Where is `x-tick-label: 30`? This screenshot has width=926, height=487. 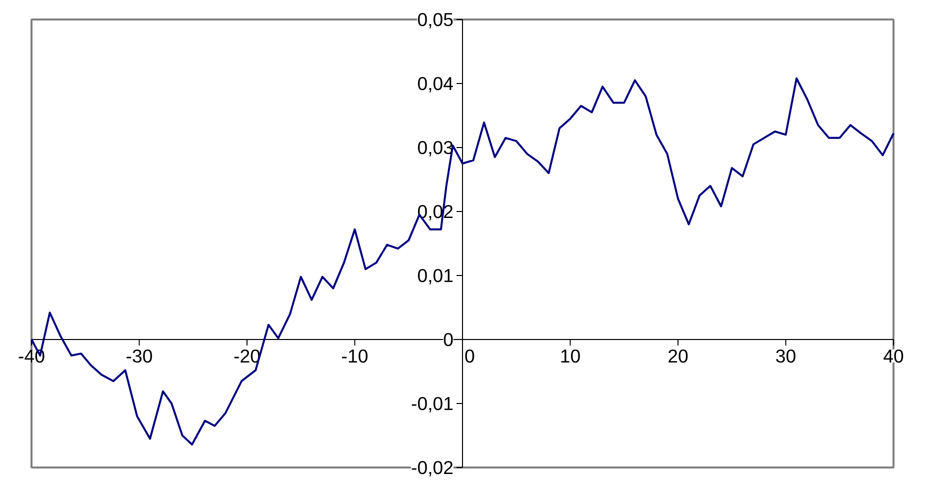
x-tick-label: 30 is located at coordinates (785, 356).